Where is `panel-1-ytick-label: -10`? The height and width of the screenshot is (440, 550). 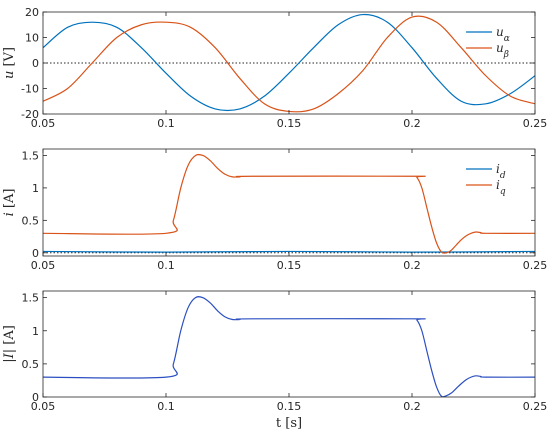
panel-1-ytick-label: -10 is located at coordinates (30, 89).